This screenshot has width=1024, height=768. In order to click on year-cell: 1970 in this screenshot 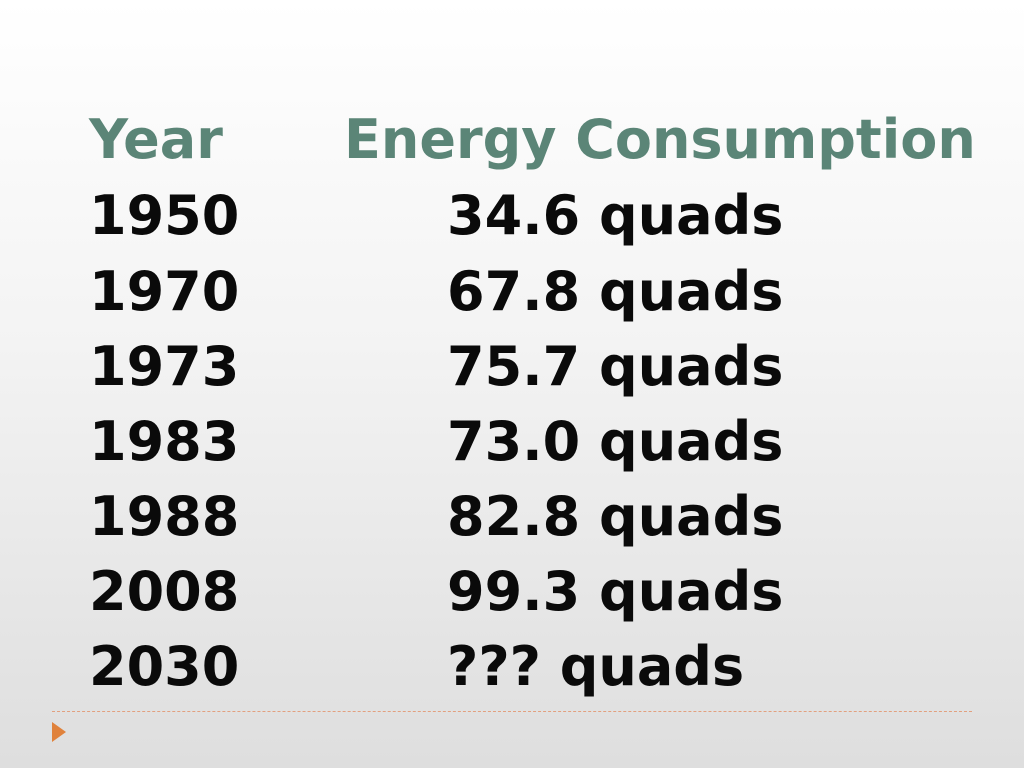, I will do `click(164, 291)`.